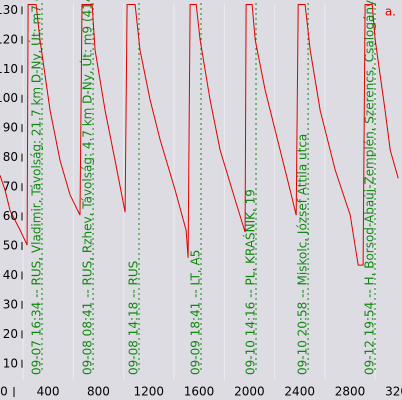 This screenshot has height=400, width=402. Describe the element at coordinates (199, 392) in the screenshot. I see `x-tick-label: 1600` at that location.